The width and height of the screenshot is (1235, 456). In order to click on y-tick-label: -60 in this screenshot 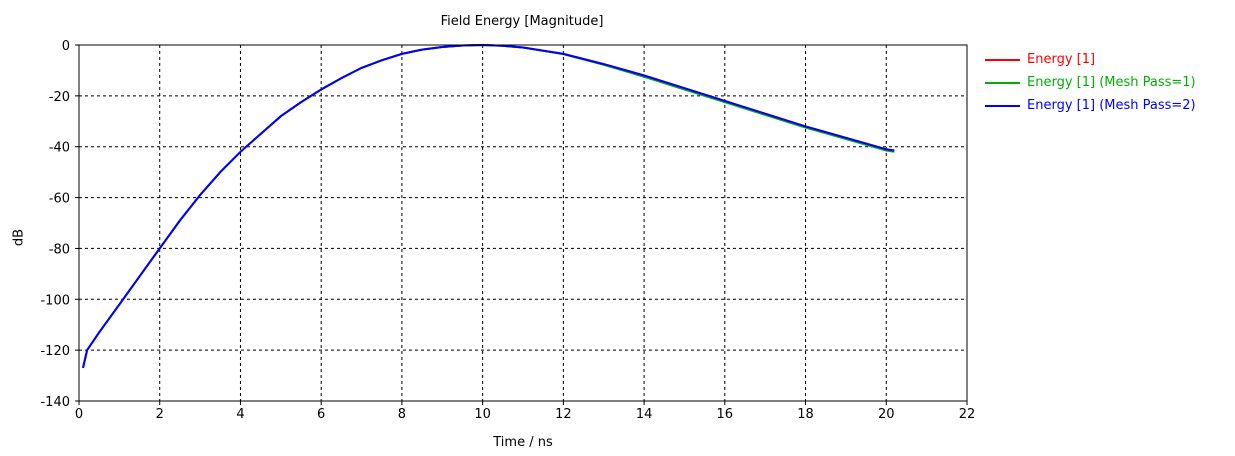, I will do `click(59, 199)`.